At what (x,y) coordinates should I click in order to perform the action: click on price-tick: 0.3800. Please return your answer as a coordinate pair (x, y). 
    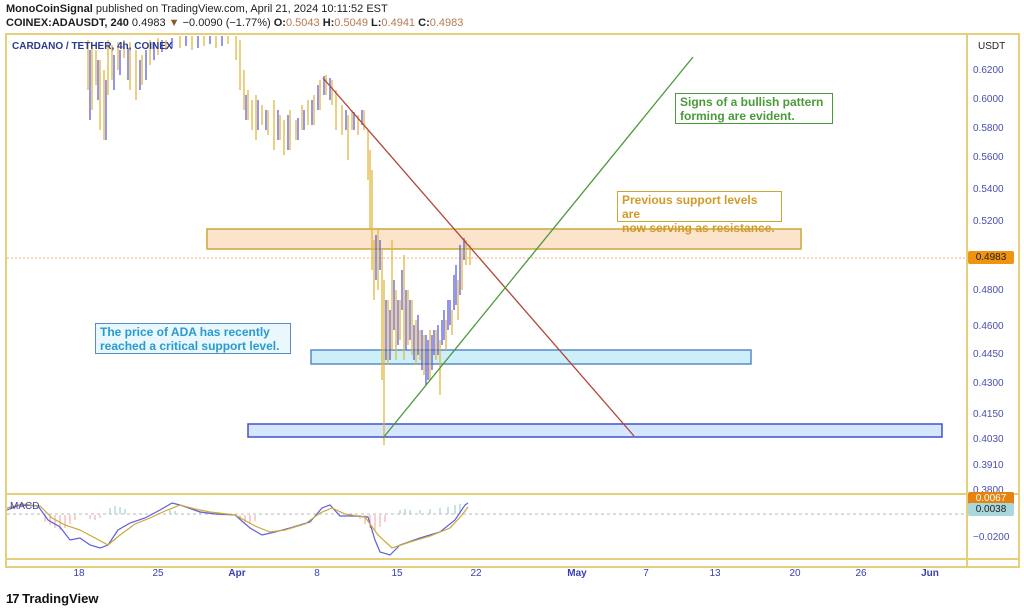
    Looking at the image, I should click on (988, 490).